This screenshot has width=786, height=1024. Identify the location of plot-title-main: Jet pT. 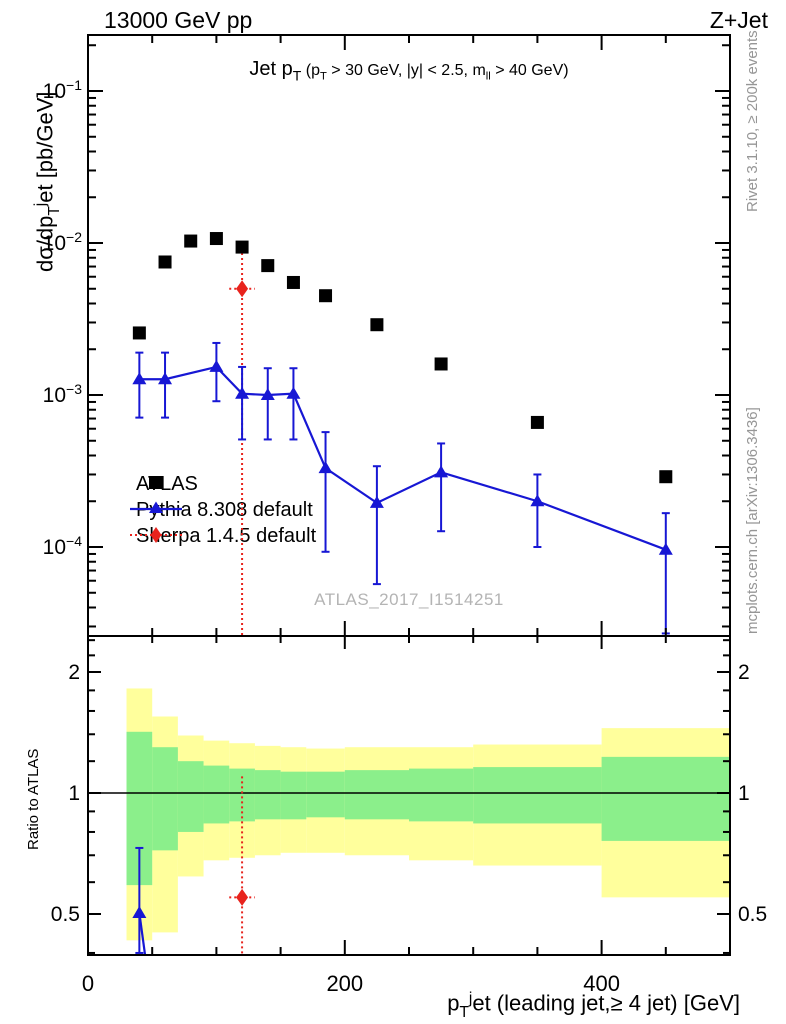
(275, 71).